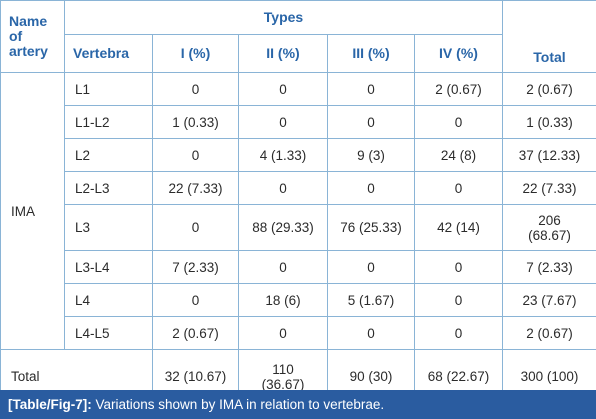 The height and width of the screenshot is (419, 596). What do you see at coordinates (549, 227) in the screenshot?
I see `cell-total: 206 (68.67)` at bounding box center [549, 227].